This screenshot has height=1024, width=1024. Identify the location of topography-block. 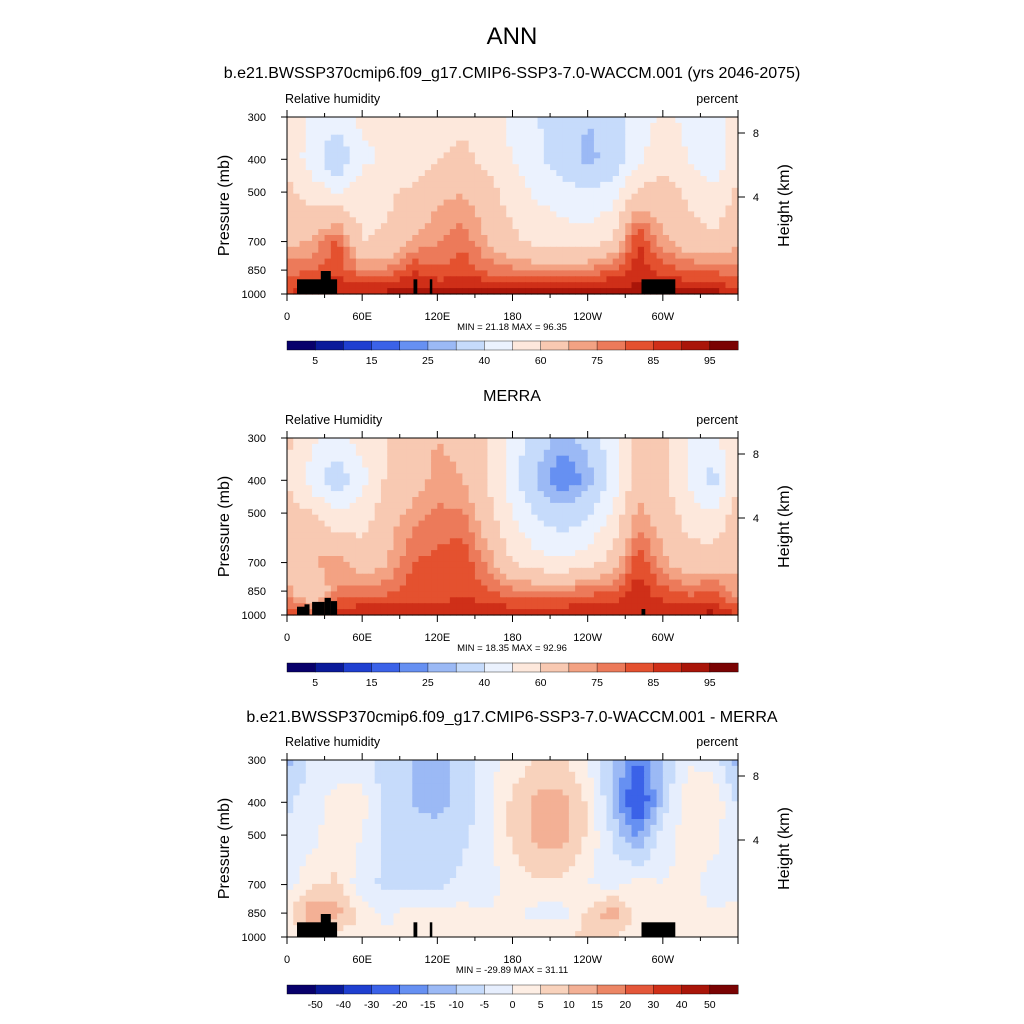
(327, 606).